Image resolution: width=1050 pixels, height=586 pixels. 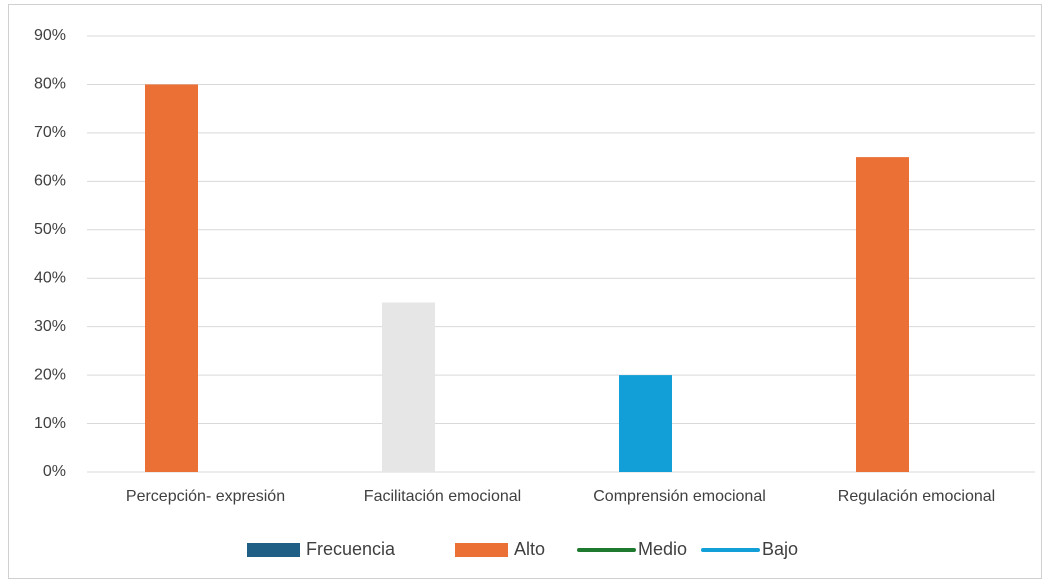 What do you see at coordinates (679, 496) in the screenshot?
I see `x-tick-label: Comprensión emocional` at bounding box center [679, 496].